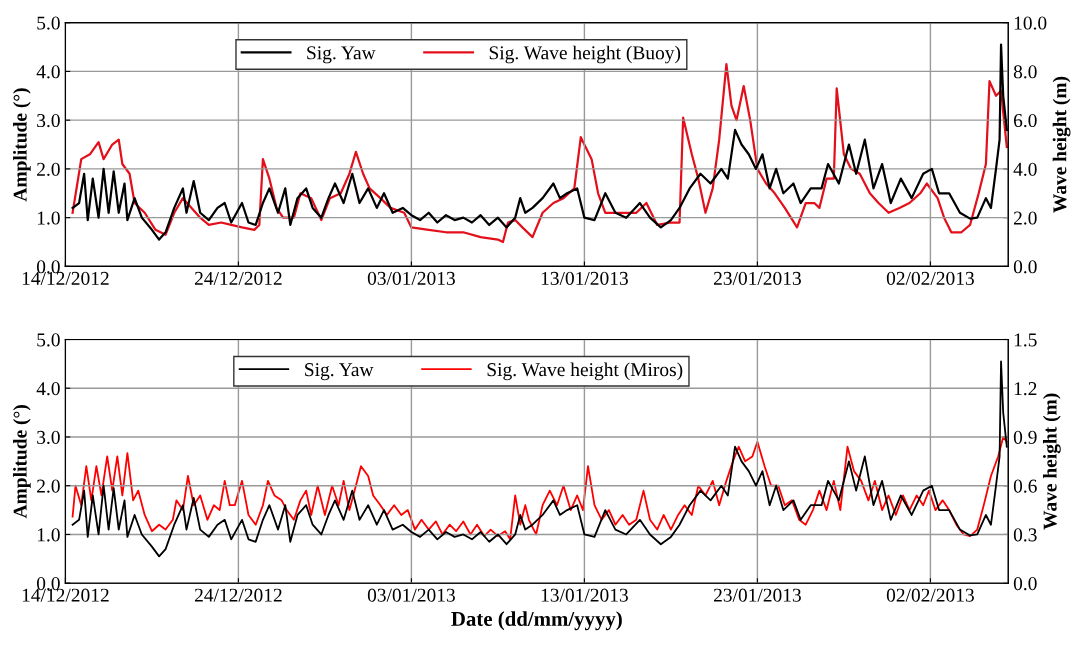 This screenshot has height=648, width=1090. I want to click on y2-tick-label: 0.6, so click(1025, 486).